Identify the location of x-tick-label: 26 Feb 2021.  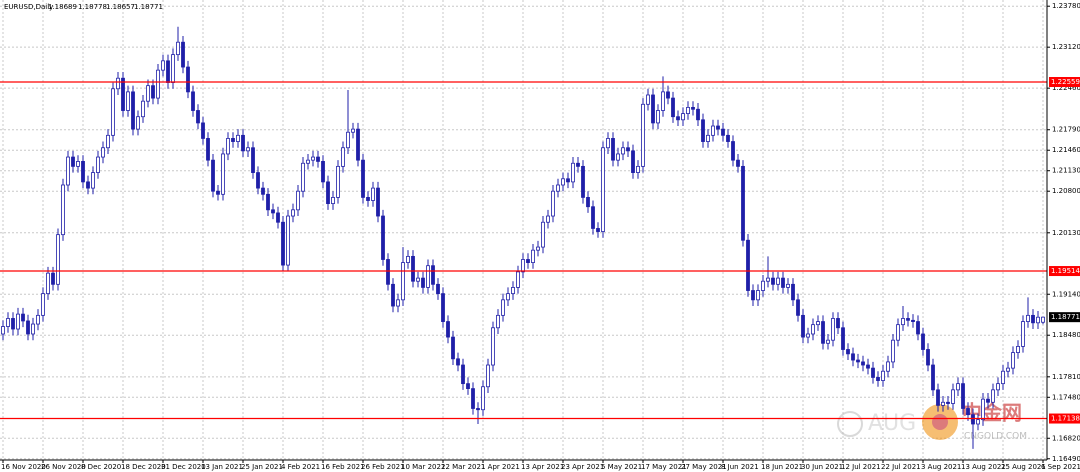
(383, 467).